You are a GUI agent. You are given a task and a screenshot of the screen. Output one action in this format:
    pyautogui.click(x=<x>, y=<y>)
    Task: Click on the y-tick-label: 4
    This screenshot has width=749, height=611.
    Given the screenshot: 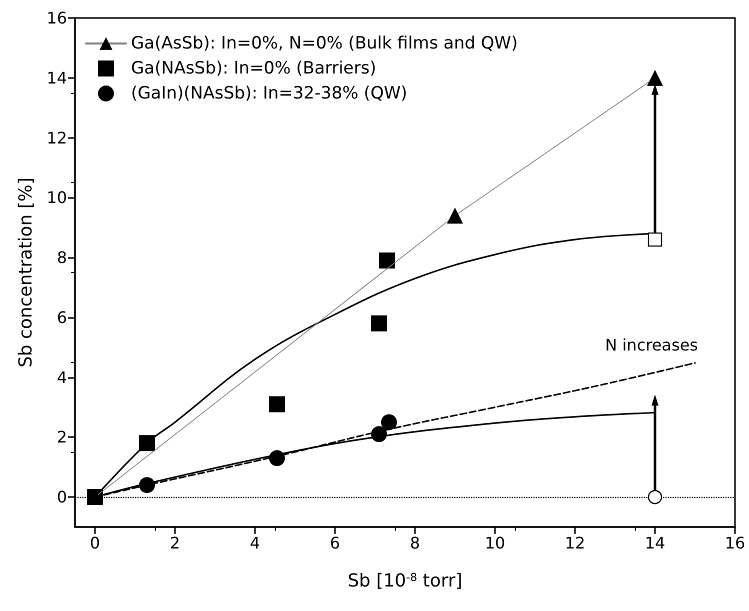 What is the action you would take?
    pyautogui.click(x=61, y=377)
    